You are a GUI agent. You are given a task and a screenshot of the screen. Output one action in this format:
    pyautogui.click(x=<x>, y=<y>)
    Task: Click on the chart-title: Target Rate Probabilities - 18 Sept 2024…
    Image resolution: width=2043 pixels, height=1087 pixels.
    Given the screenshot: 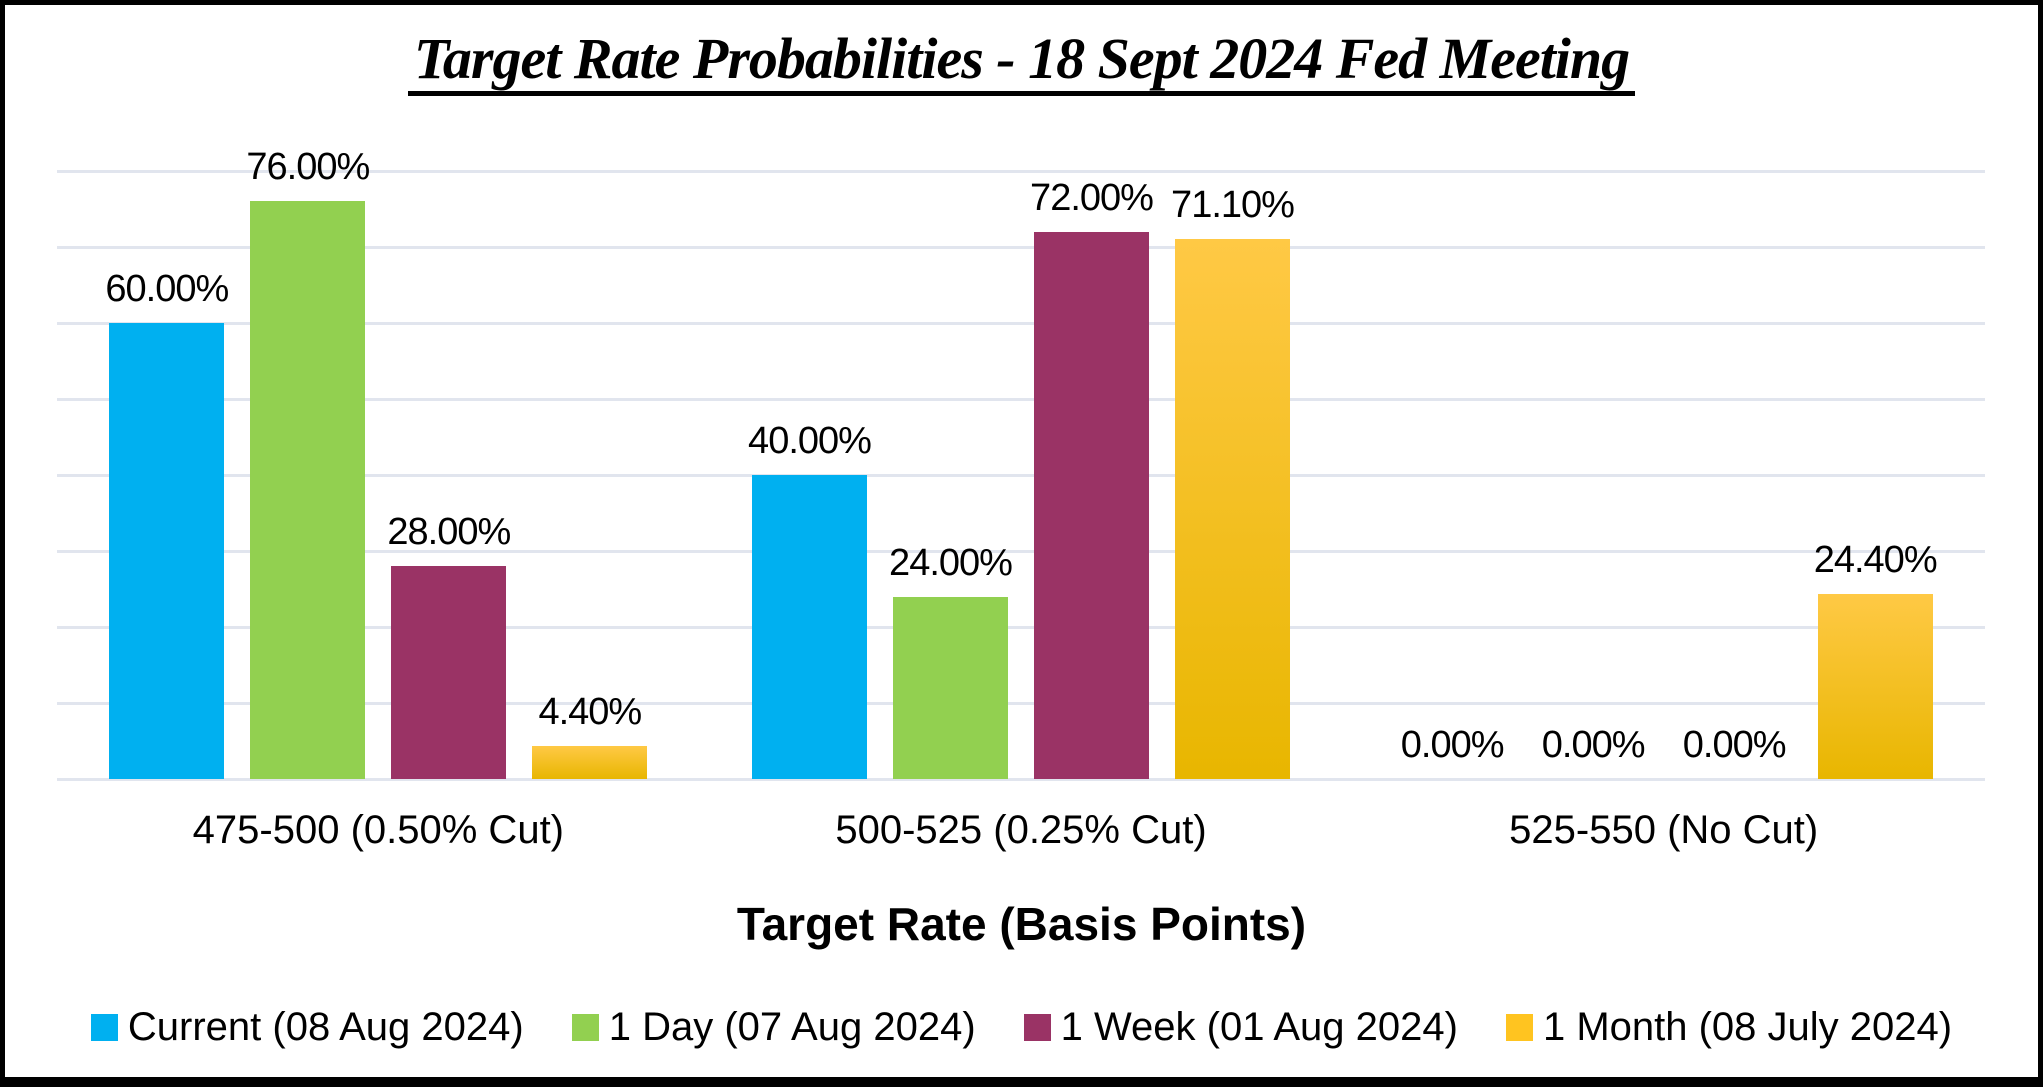 What is the action you would take?
    pyautogui.click(x=1021, y=62)
    